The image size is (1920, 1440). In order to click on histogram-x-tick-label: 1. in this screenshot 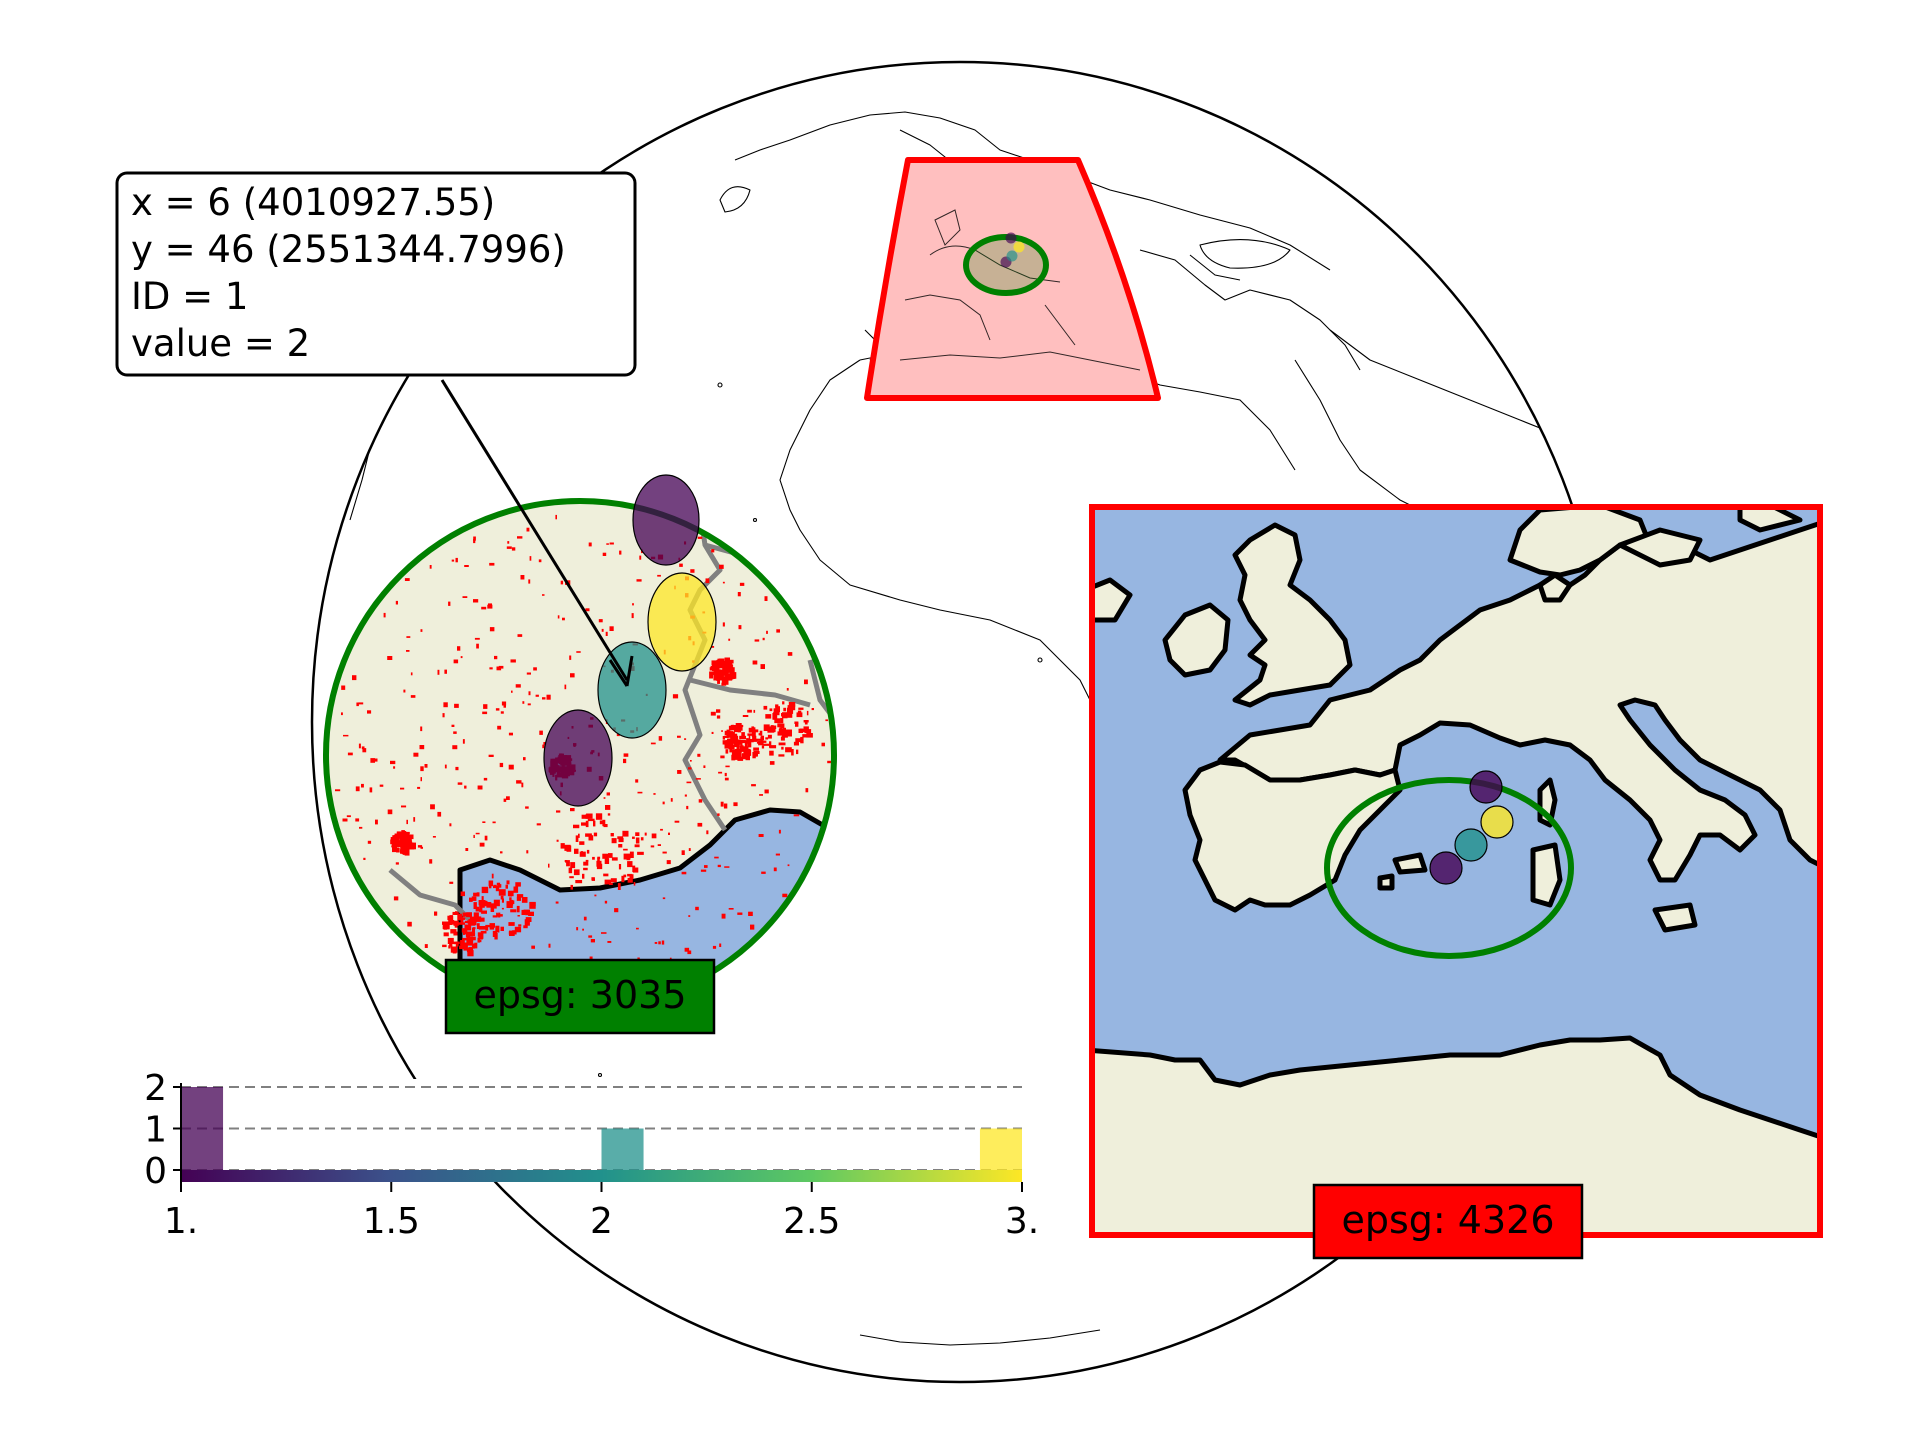, I will do `click(181, 1221)`.